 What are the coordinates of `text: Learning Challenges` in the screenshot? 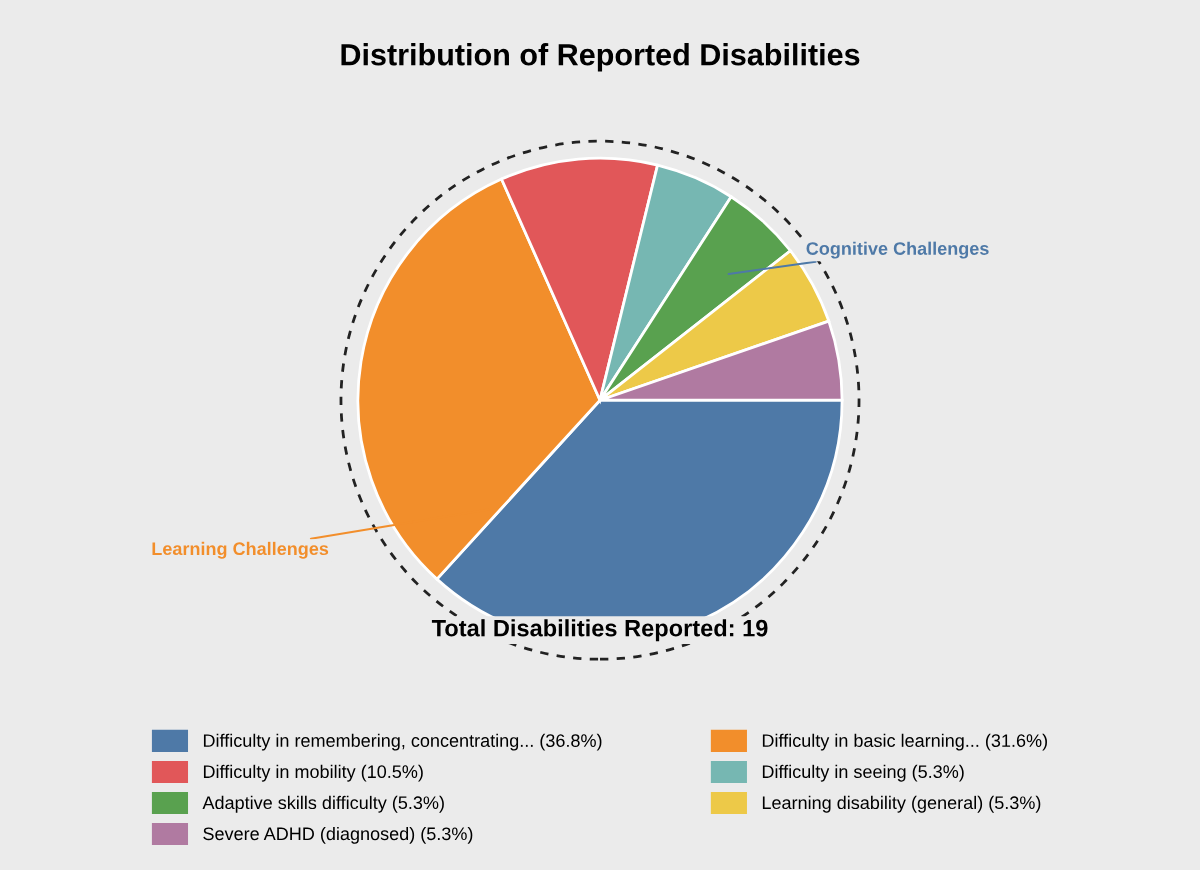 It's located at (240, 550).